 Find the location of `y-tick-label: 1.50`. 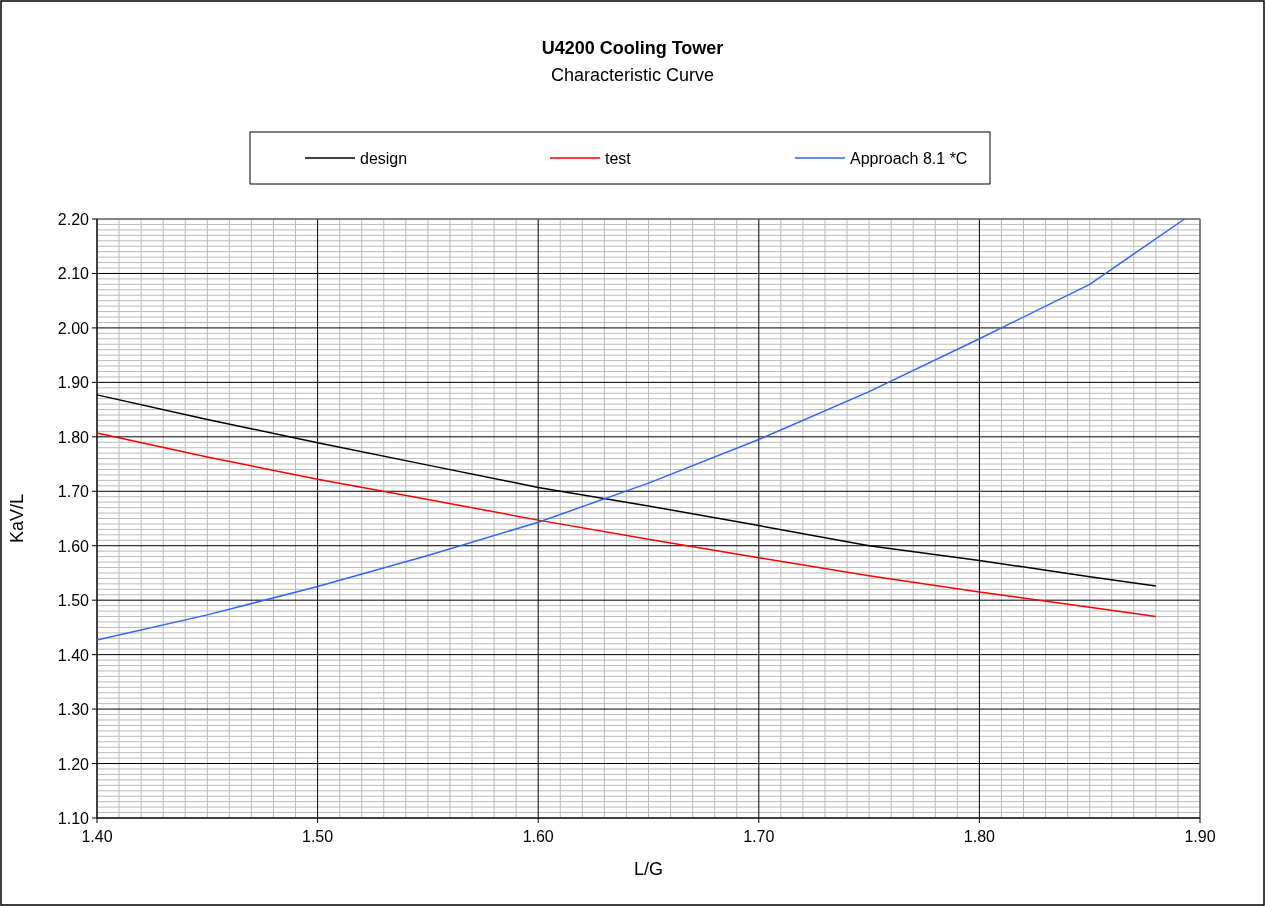

y-tick-label: 1.50 is located at coordinates (73, 601).